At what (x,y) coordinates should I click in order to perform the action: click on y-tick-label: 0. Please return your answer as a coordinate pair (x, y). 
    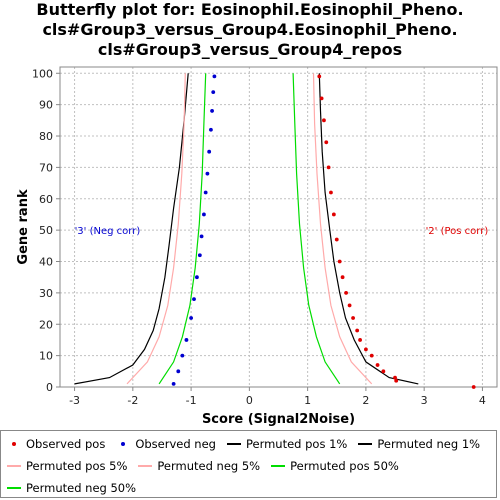
    Looking at the image, I should click on (49, 387).